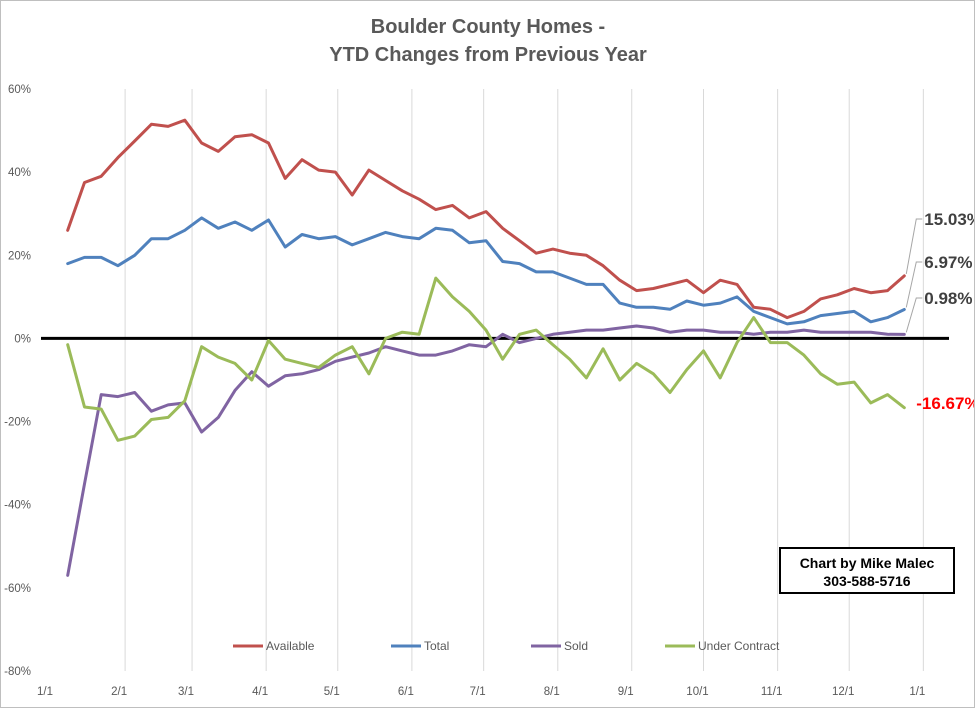 The width and height of the screenshot is (975, 708). What do you see at coordinates (22, 339) in the screenshot?
I see `y-tick-label: 0%` at bounding box center [22, 339].